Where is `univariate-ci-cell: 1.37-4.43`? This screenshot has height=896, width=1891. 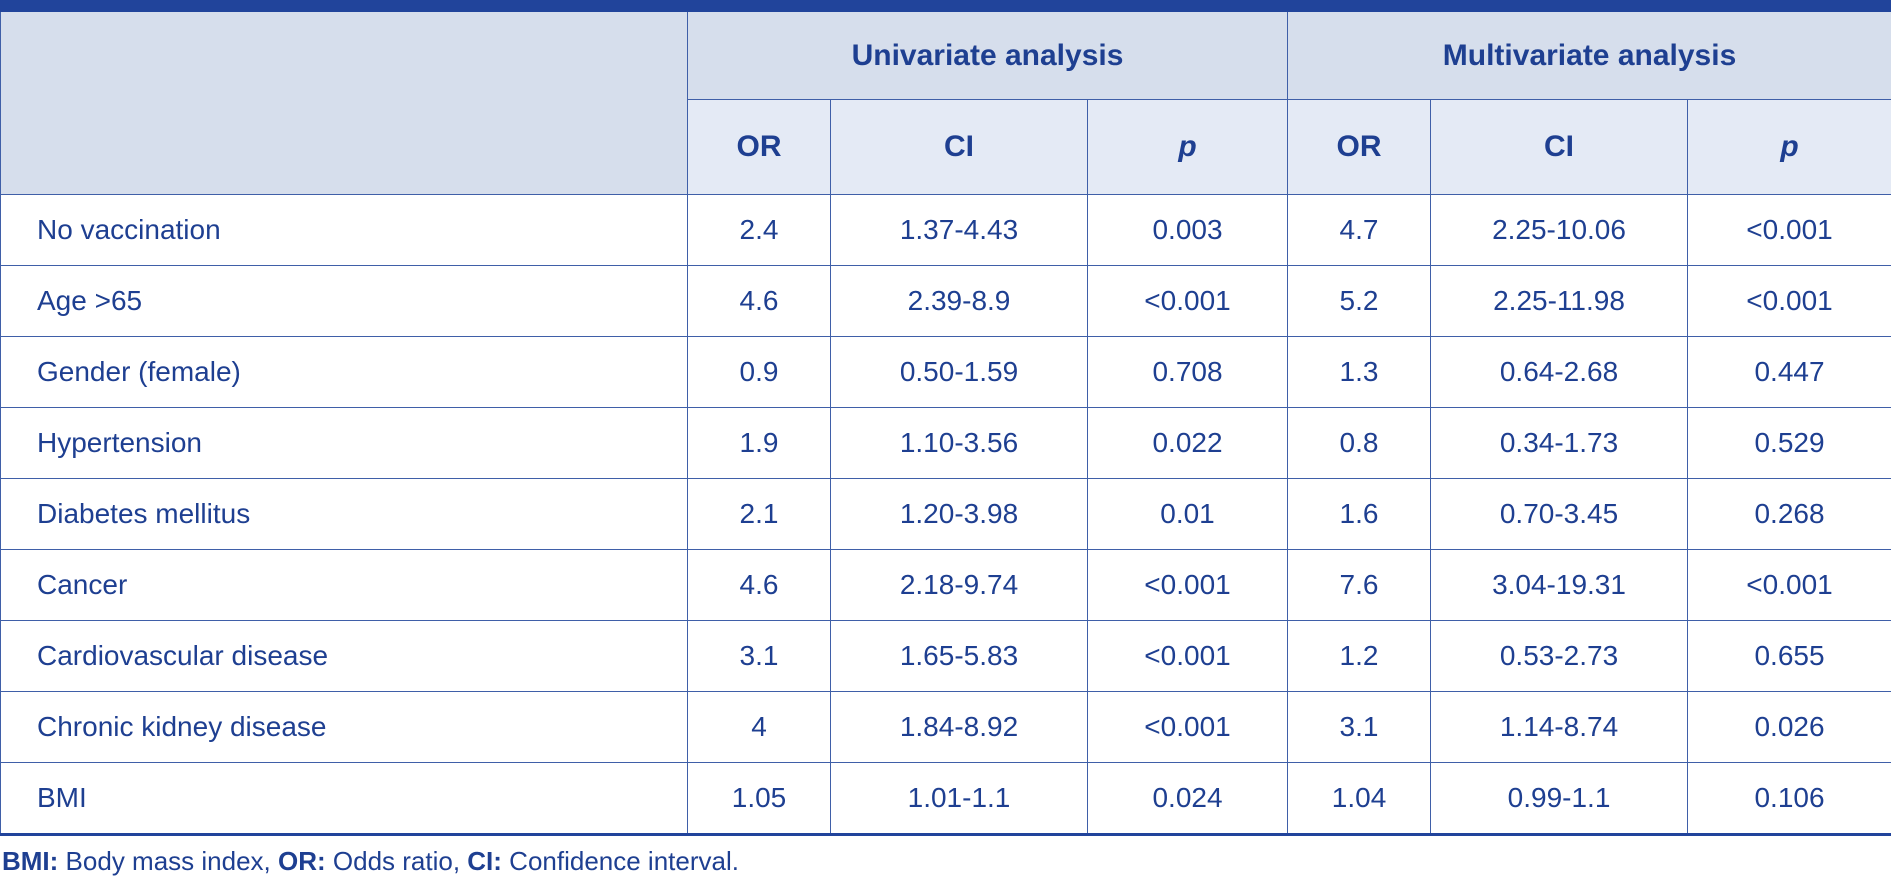
univariate-ci-cell: 1.37-4.43 is located at coordinates (959, 230).